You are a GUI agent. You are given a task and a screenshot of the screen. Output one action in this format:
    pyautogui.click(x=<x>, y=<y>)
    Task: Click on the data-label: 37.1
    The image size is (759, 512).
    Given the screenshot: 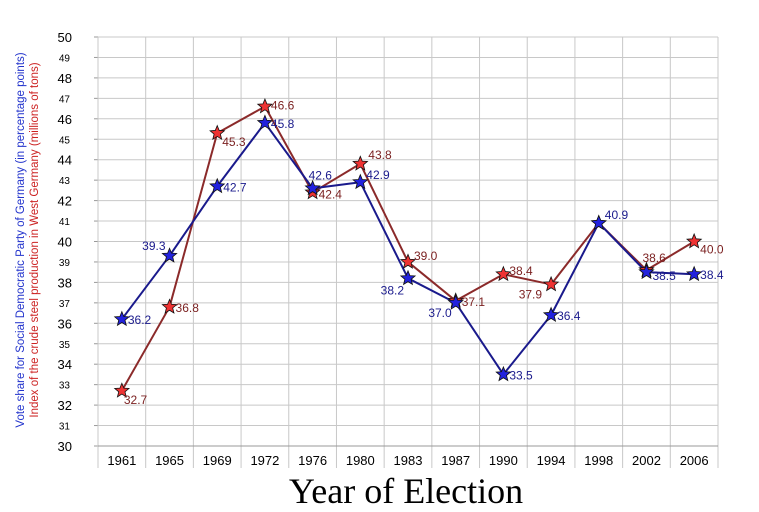 What is the action you would take?
    pyautogui.click(x=474, y=302)
    